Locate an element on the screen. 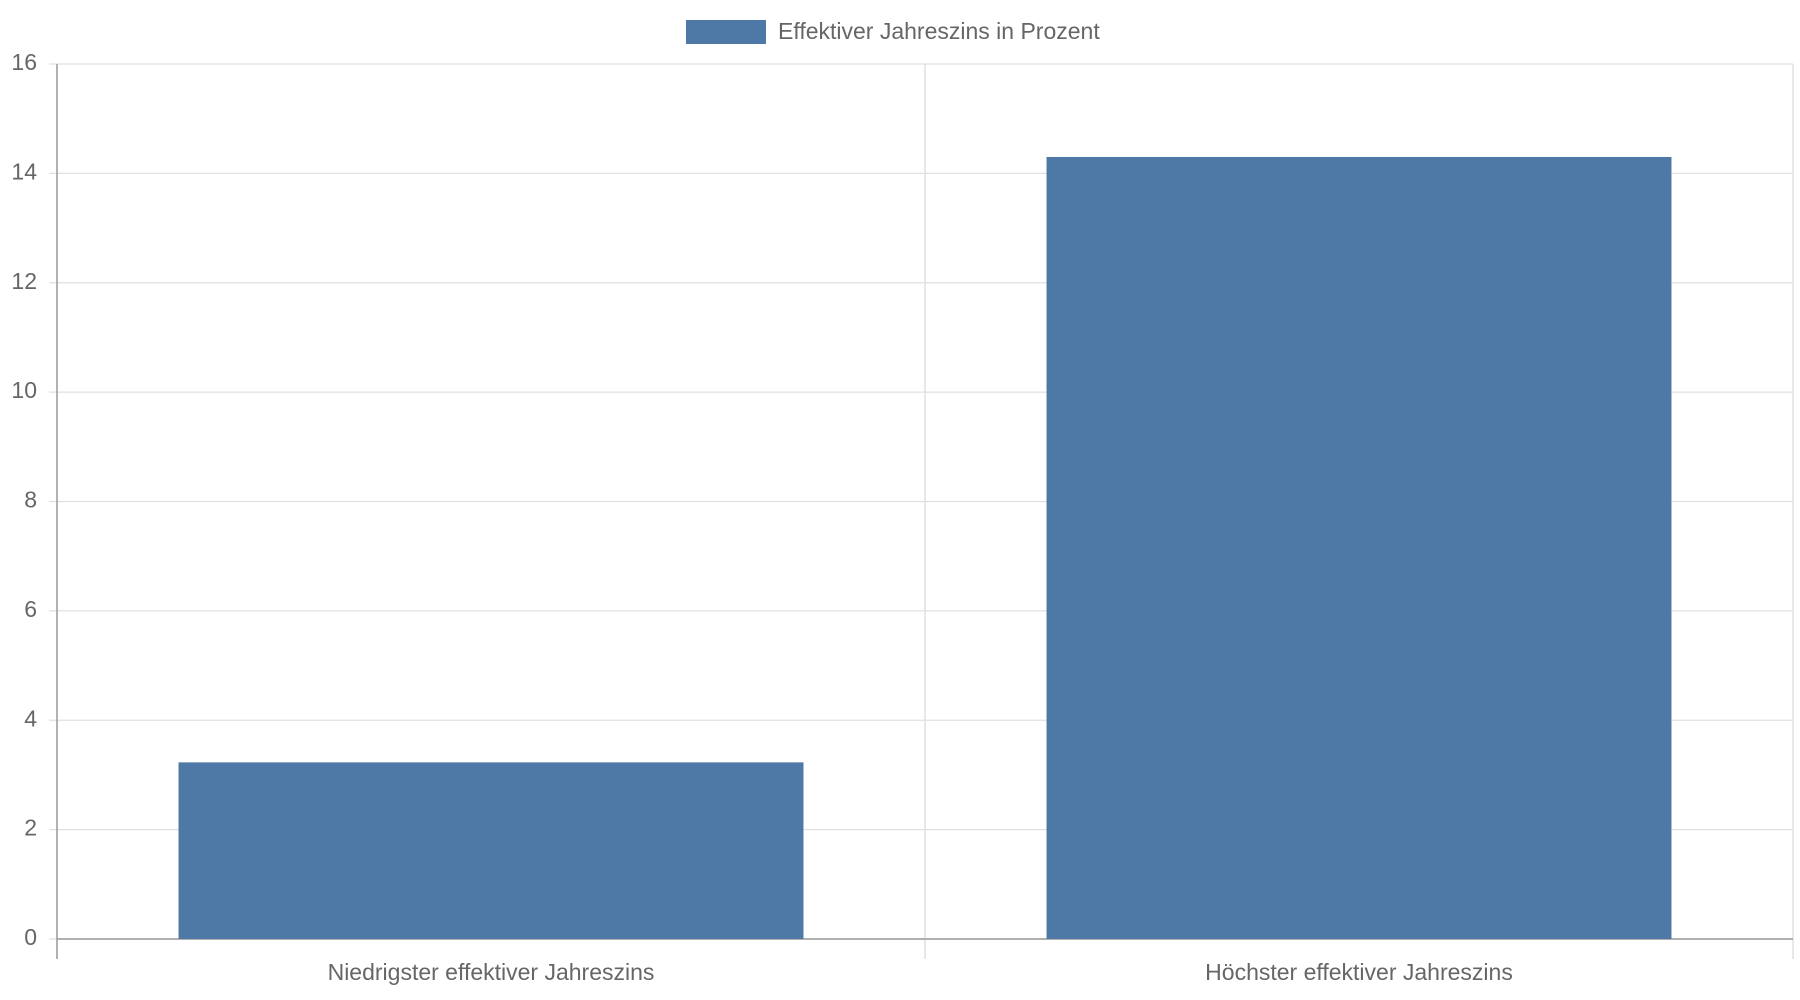 This screenshot has width=1800, height=1000. y-tick-label: 16 is located at coordinates (24, 62).